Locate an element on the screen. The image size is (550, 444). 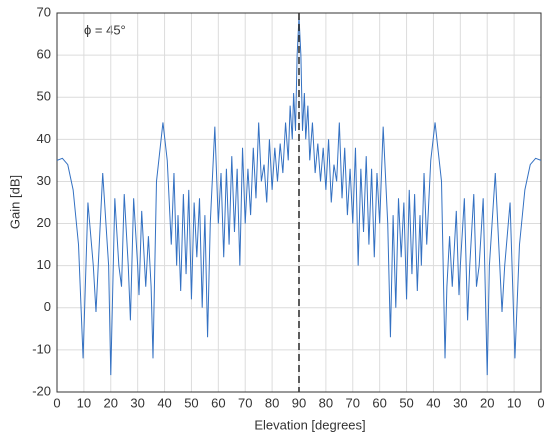
y-tick-label: 50 is located at coordinates (44, 96).